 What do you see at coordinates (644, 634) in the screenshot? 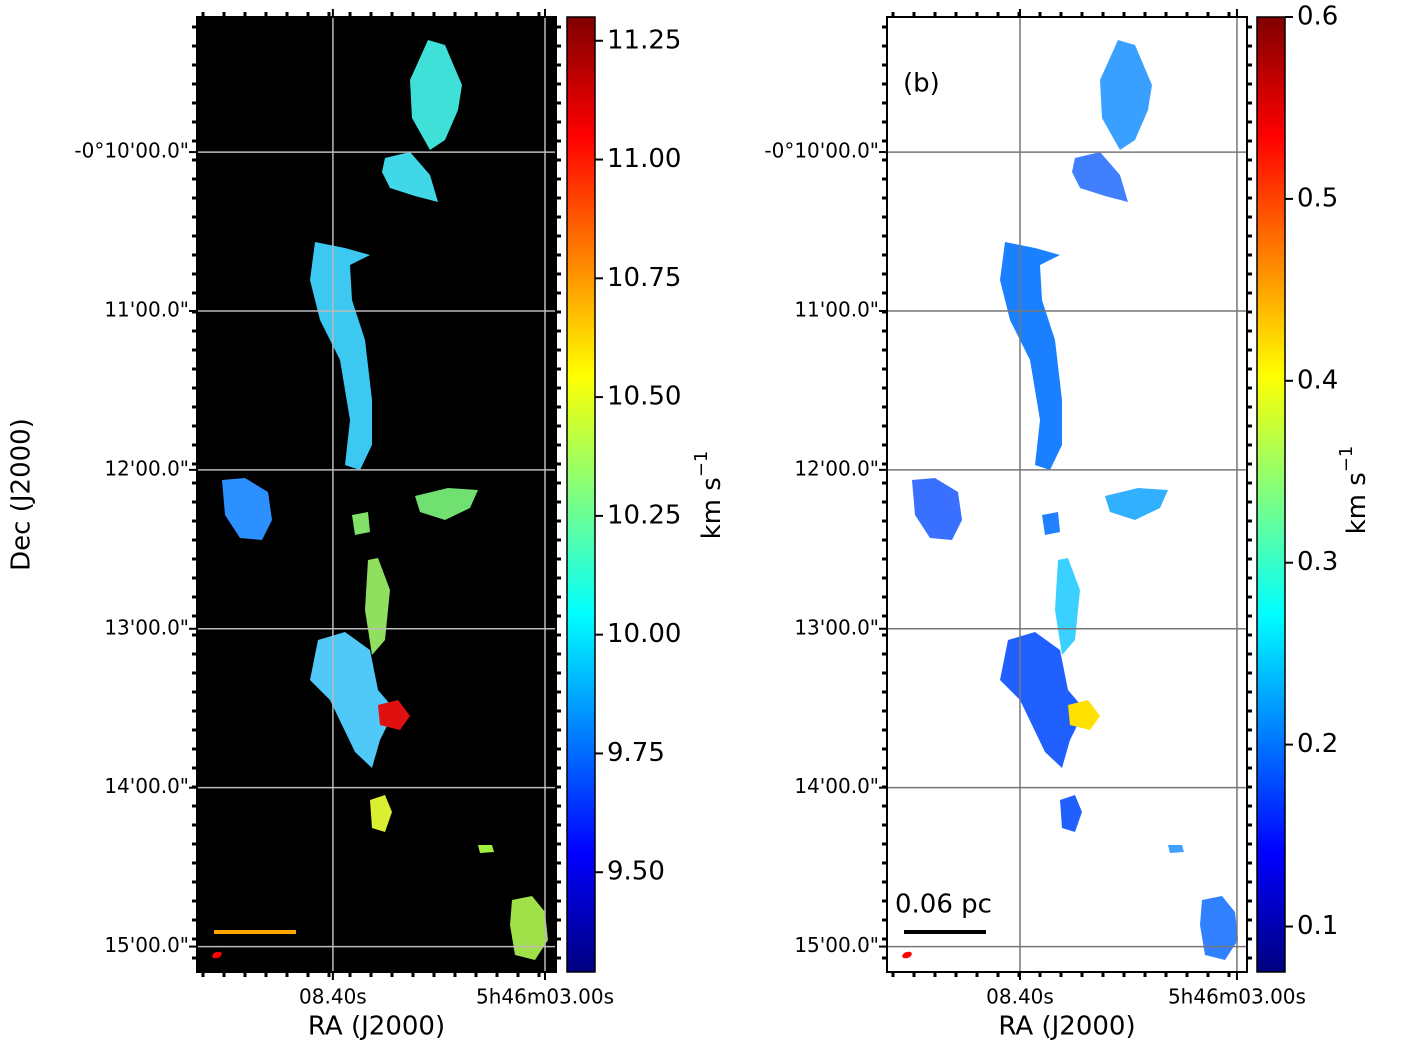
I see `colorbar-tick-label: 10.00` at bounding box center [644, 634].